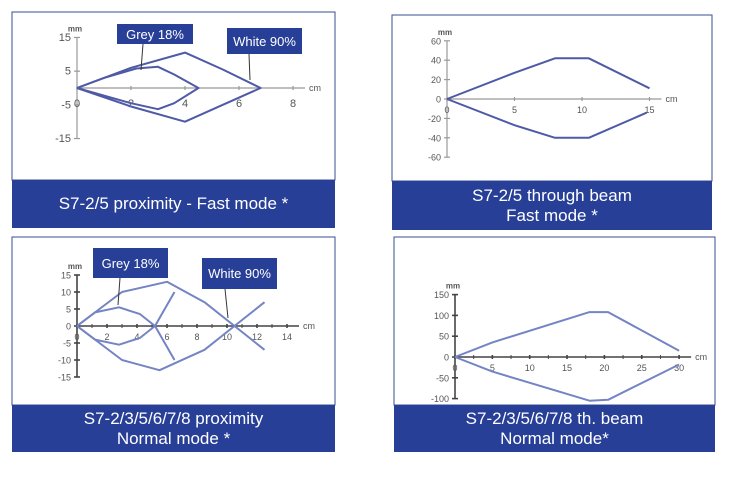 Image resolution: width=751 pixels, height=478 pixels. Describe the element at coordinates (440, 399) in the screenshot. I see `y-tick-label: -100` at that location.